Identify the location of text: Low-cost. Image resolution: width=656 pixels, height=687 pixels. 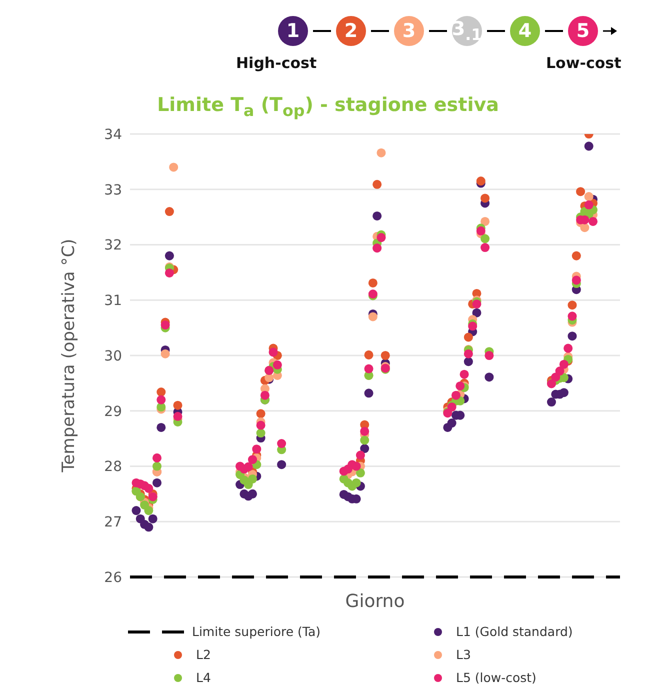
(584, 63).